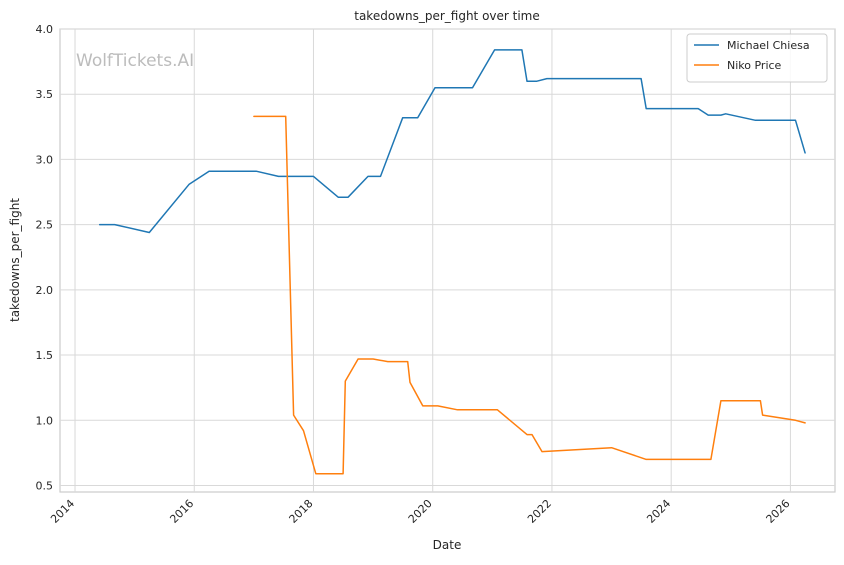  I want to click on watermark: WolfTickets.AI, so click(135, 61).